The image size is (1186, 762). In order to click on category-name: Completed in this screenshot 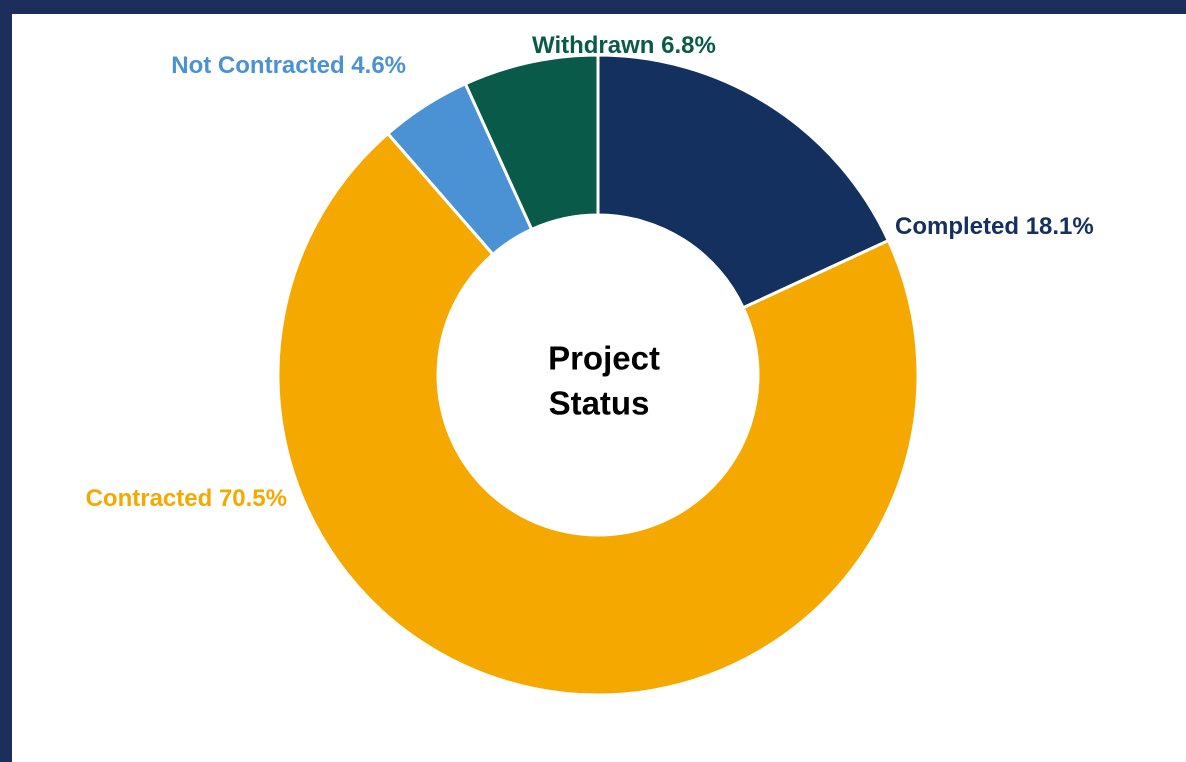, I will do `click(957, 226)`.